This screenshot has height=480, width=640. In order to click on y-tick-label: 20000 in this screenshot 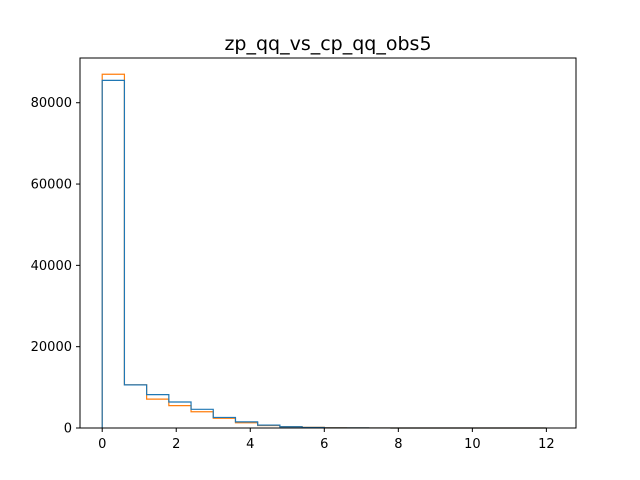, I will do `click(51, 347)`.